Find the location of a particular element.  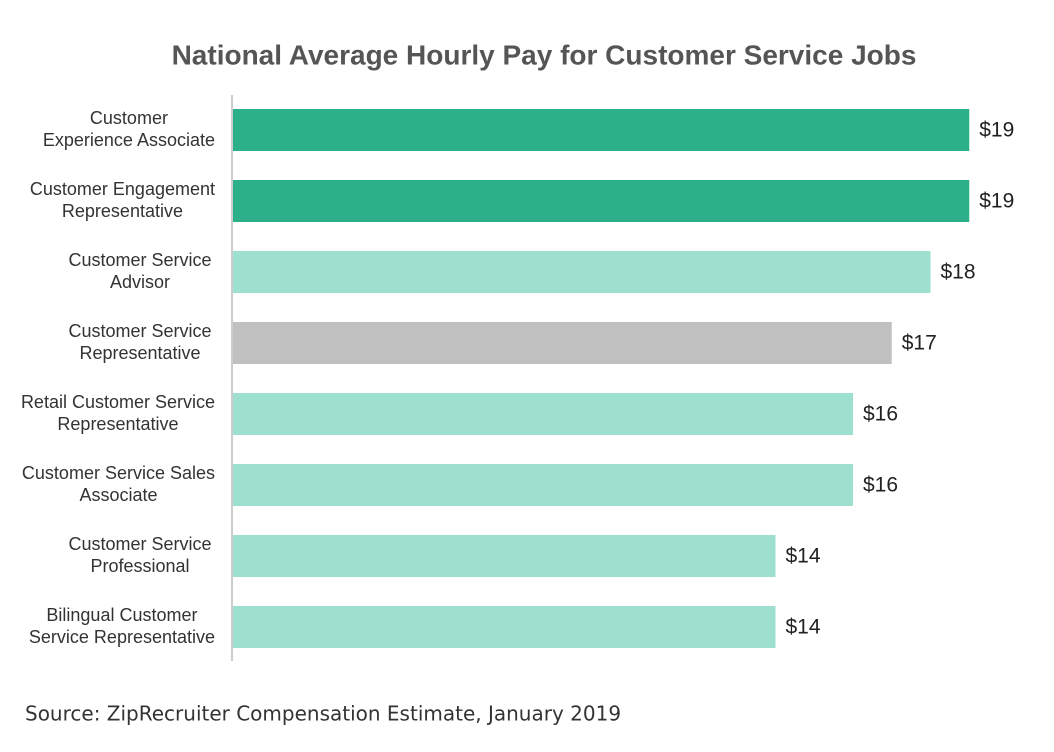

value-label: $18 is located at coordinates (958, 272).